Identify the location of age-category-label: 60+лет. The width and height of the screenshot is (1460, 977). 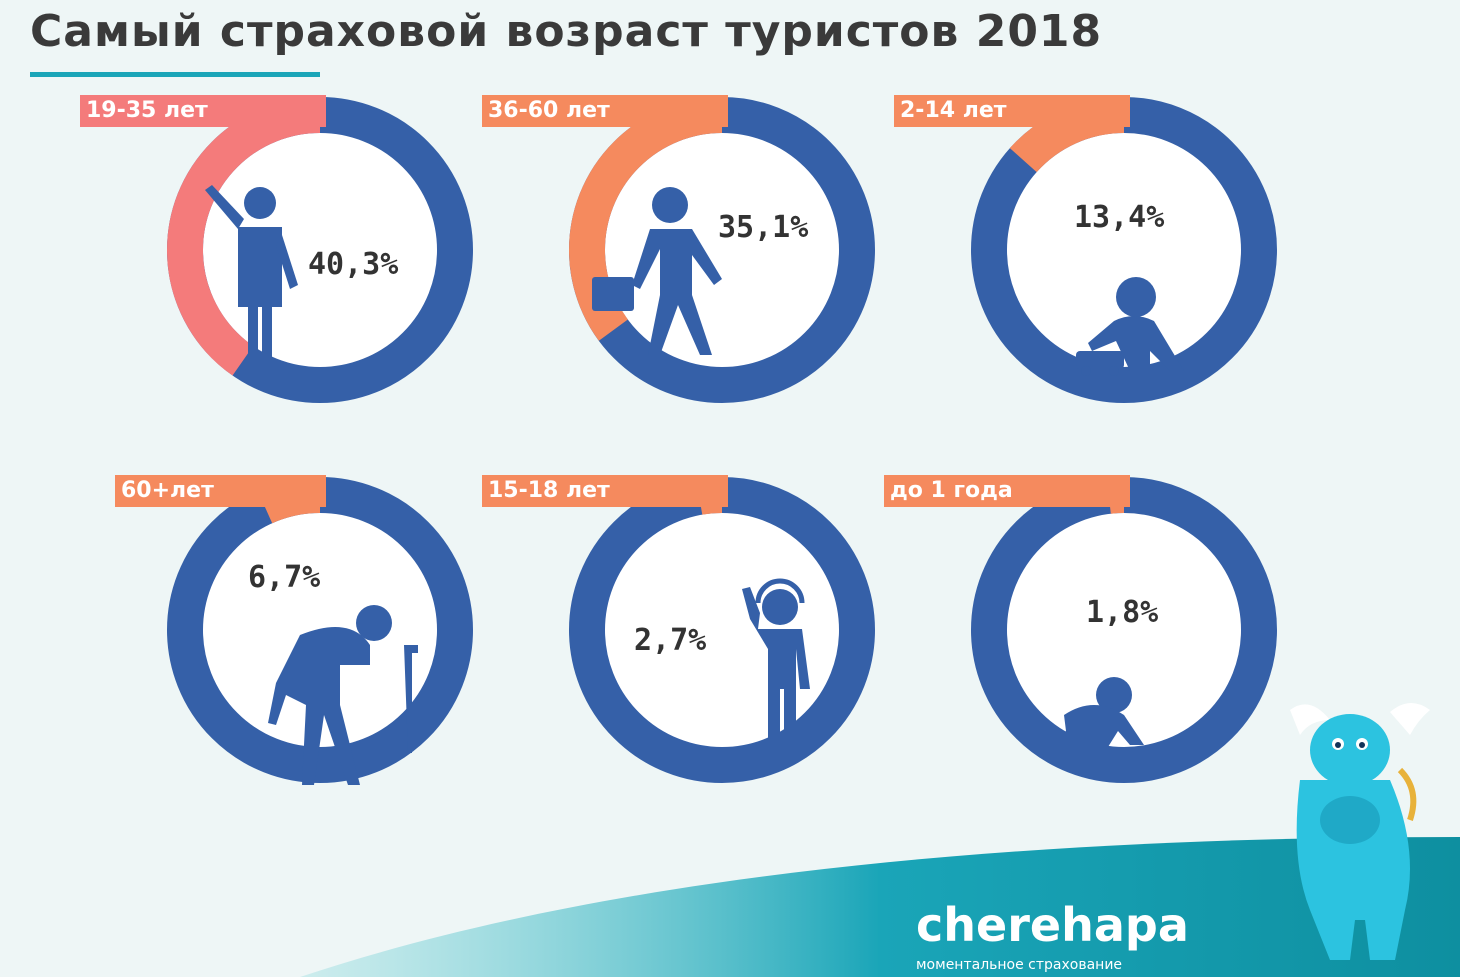
(167, 490).